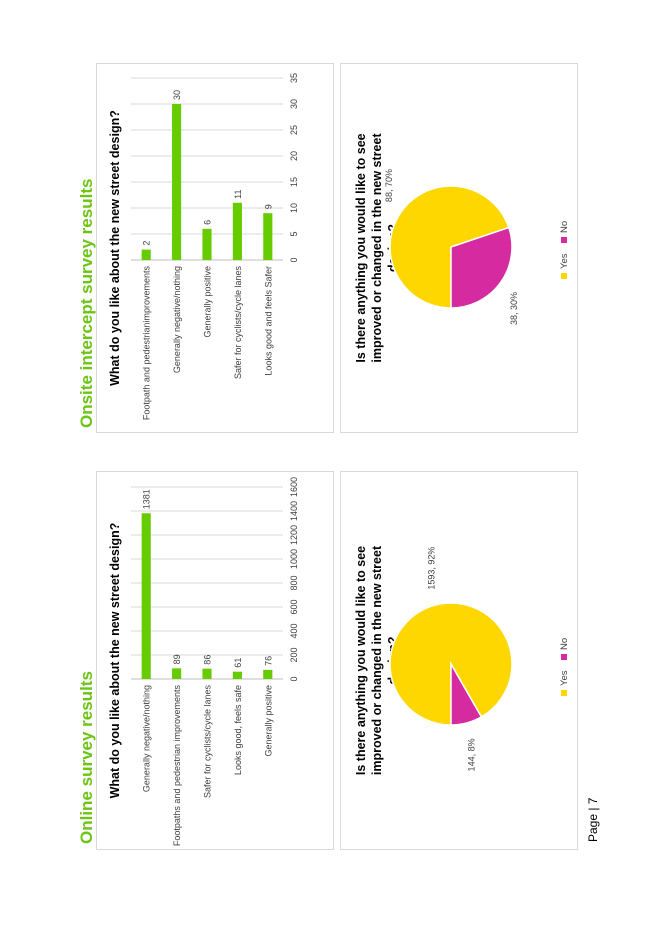 This screenshot has width=645, height=926. Describe the element at coordinates (177, 766) in the screenshot. I see `category-label: Footpaths and pedestrian improvements` at that location.